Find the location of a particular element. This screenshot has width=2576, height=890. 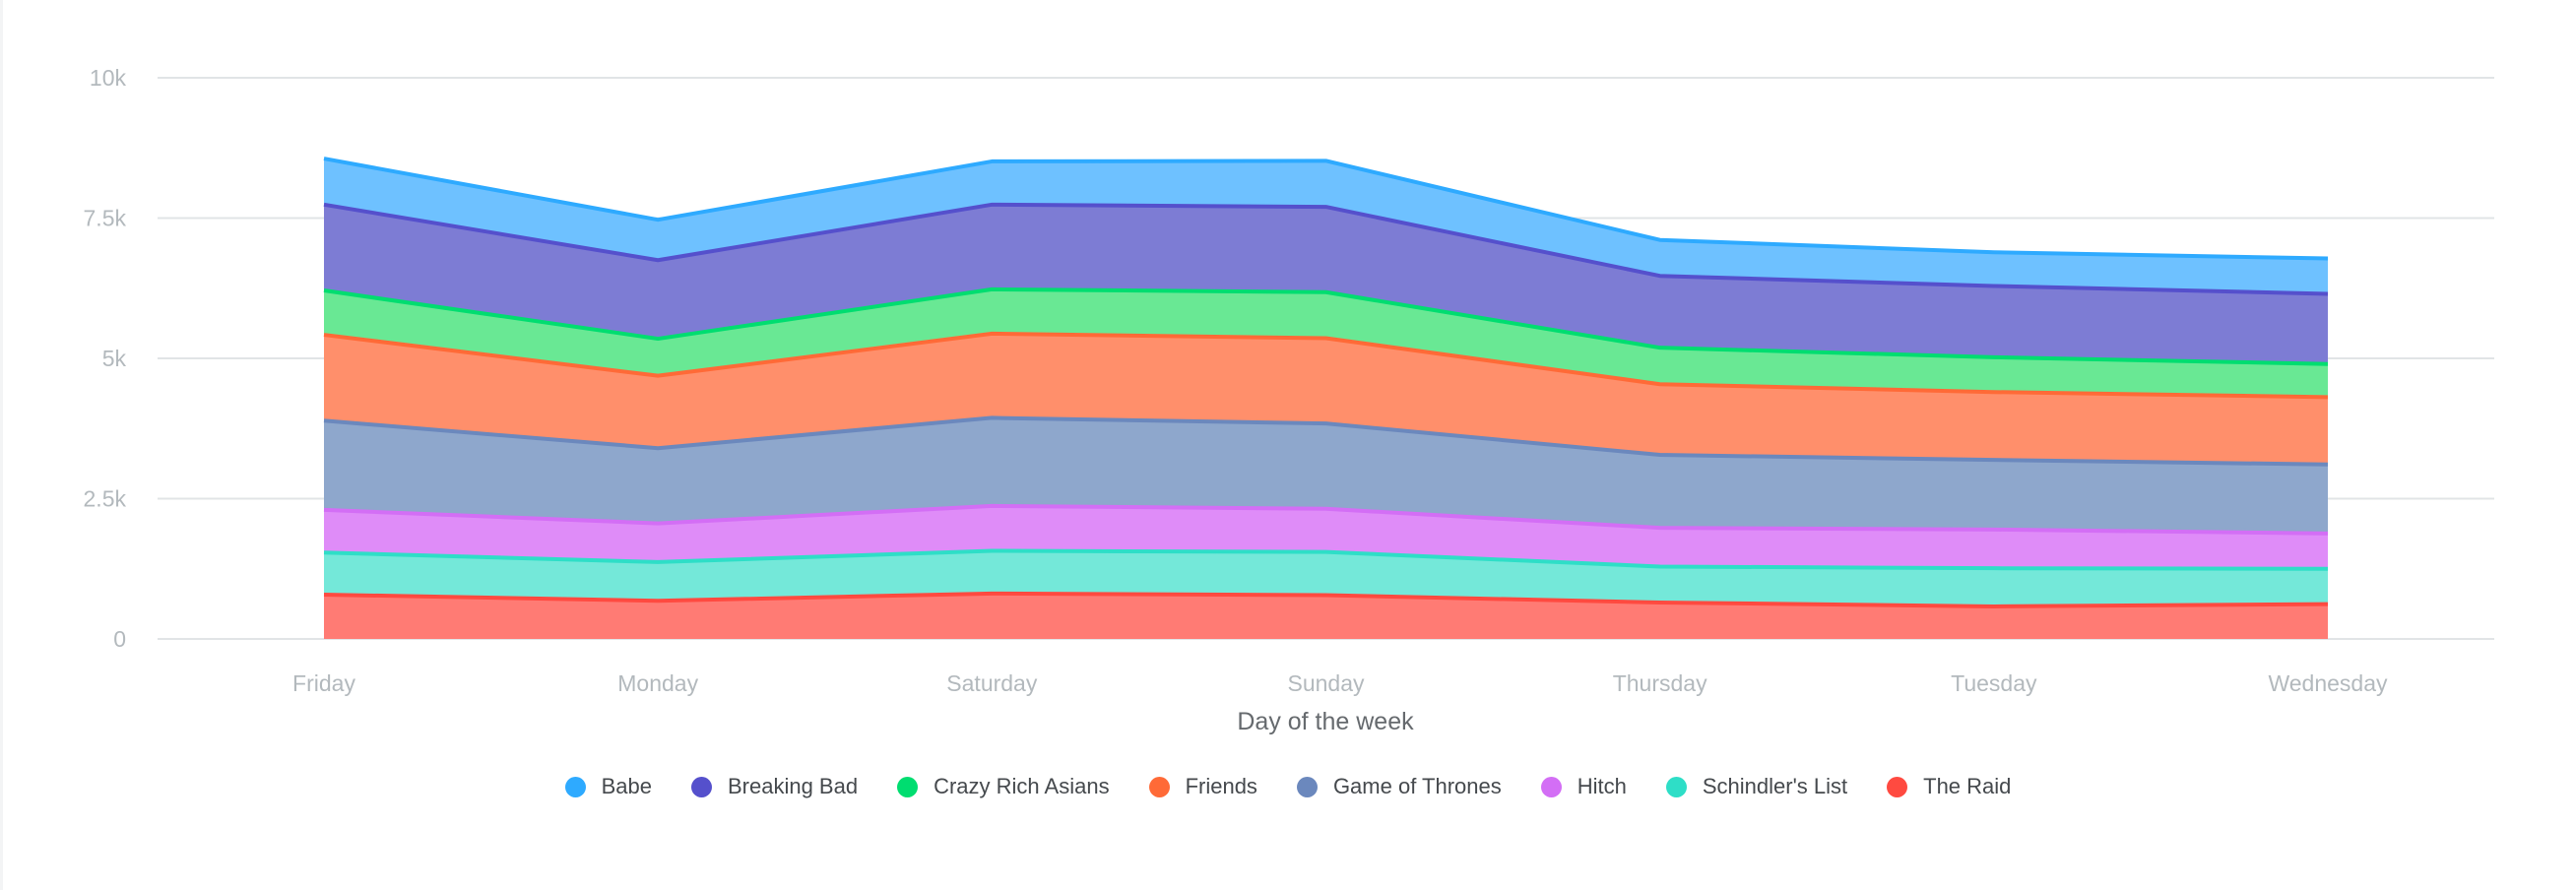

legend-item: Hitch is located at coordinates (1583, 786).